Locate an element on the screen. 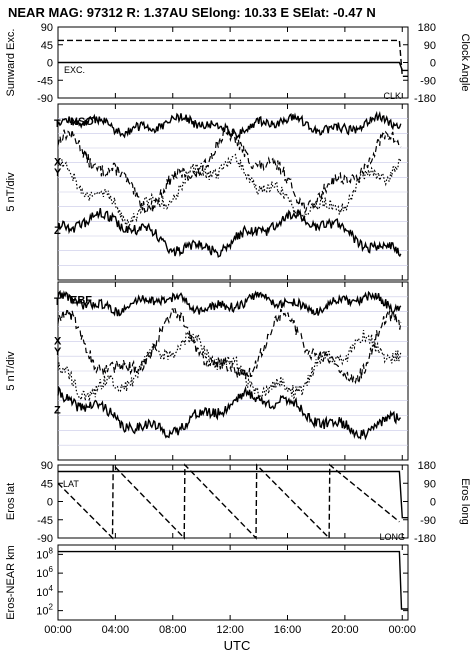 This screenshot has width=474, height=656. y-axis-label-left: Sunward Exc. is located at coordinates (11, 63).